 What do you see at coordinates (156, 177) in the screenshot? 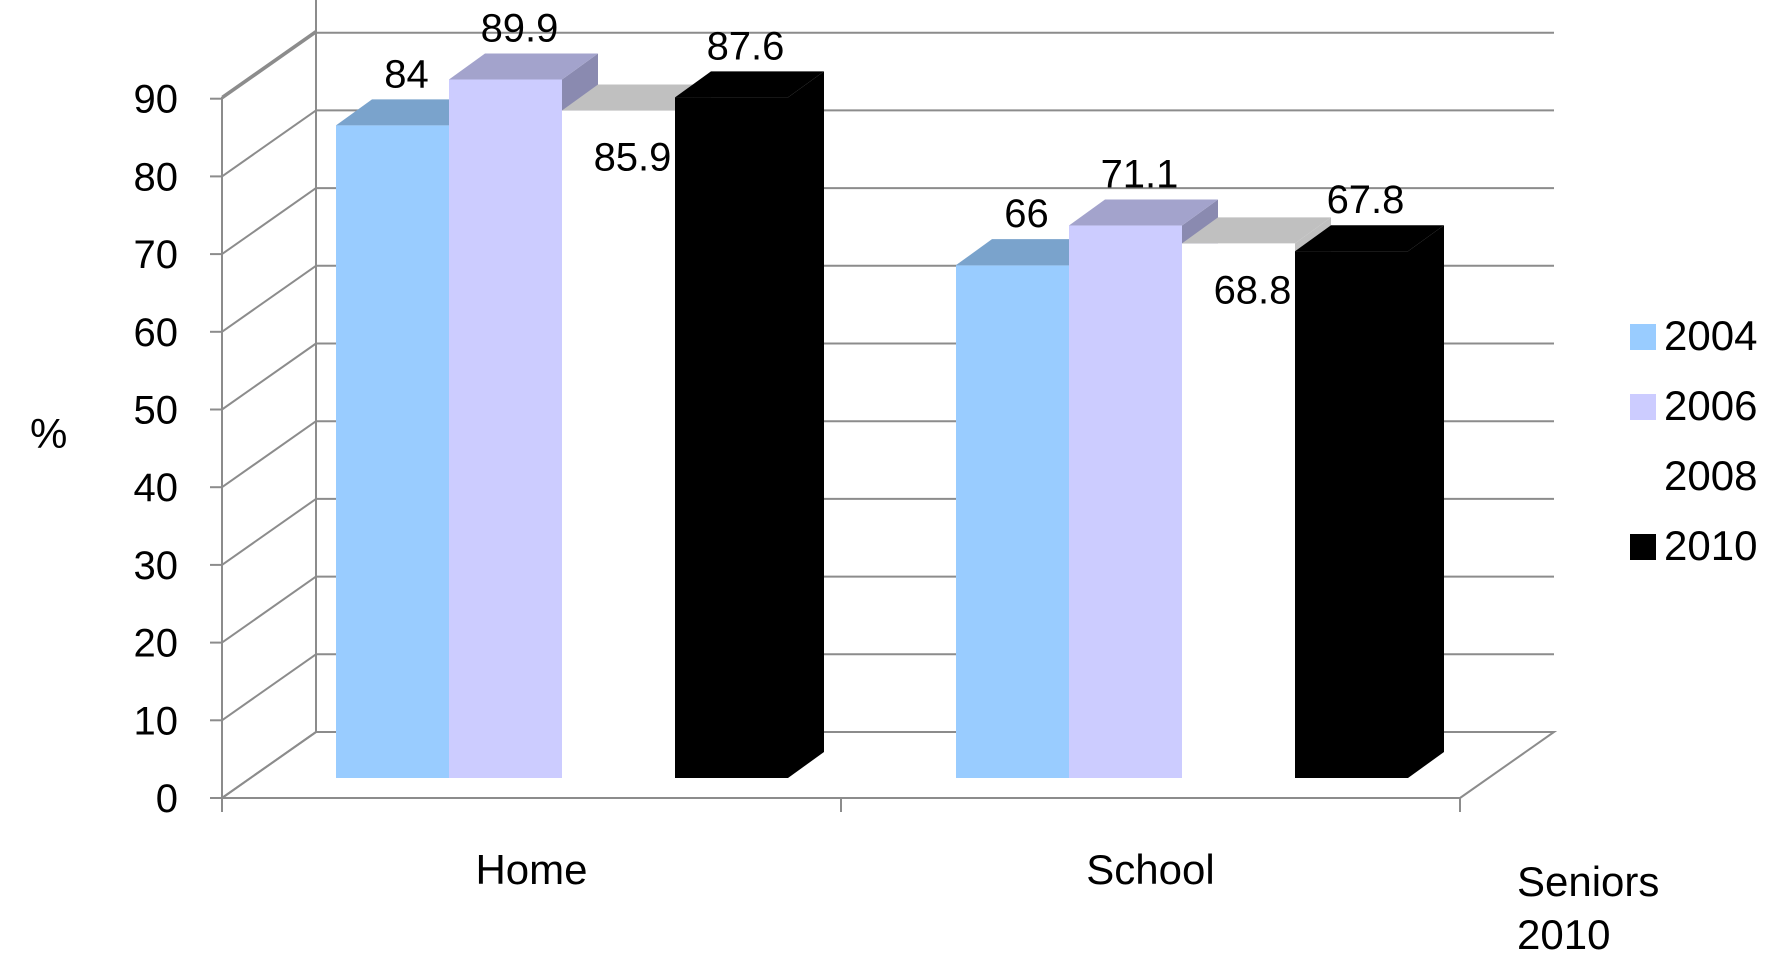
I see `y-tick-label: 80` at bounding box center [156, 177].